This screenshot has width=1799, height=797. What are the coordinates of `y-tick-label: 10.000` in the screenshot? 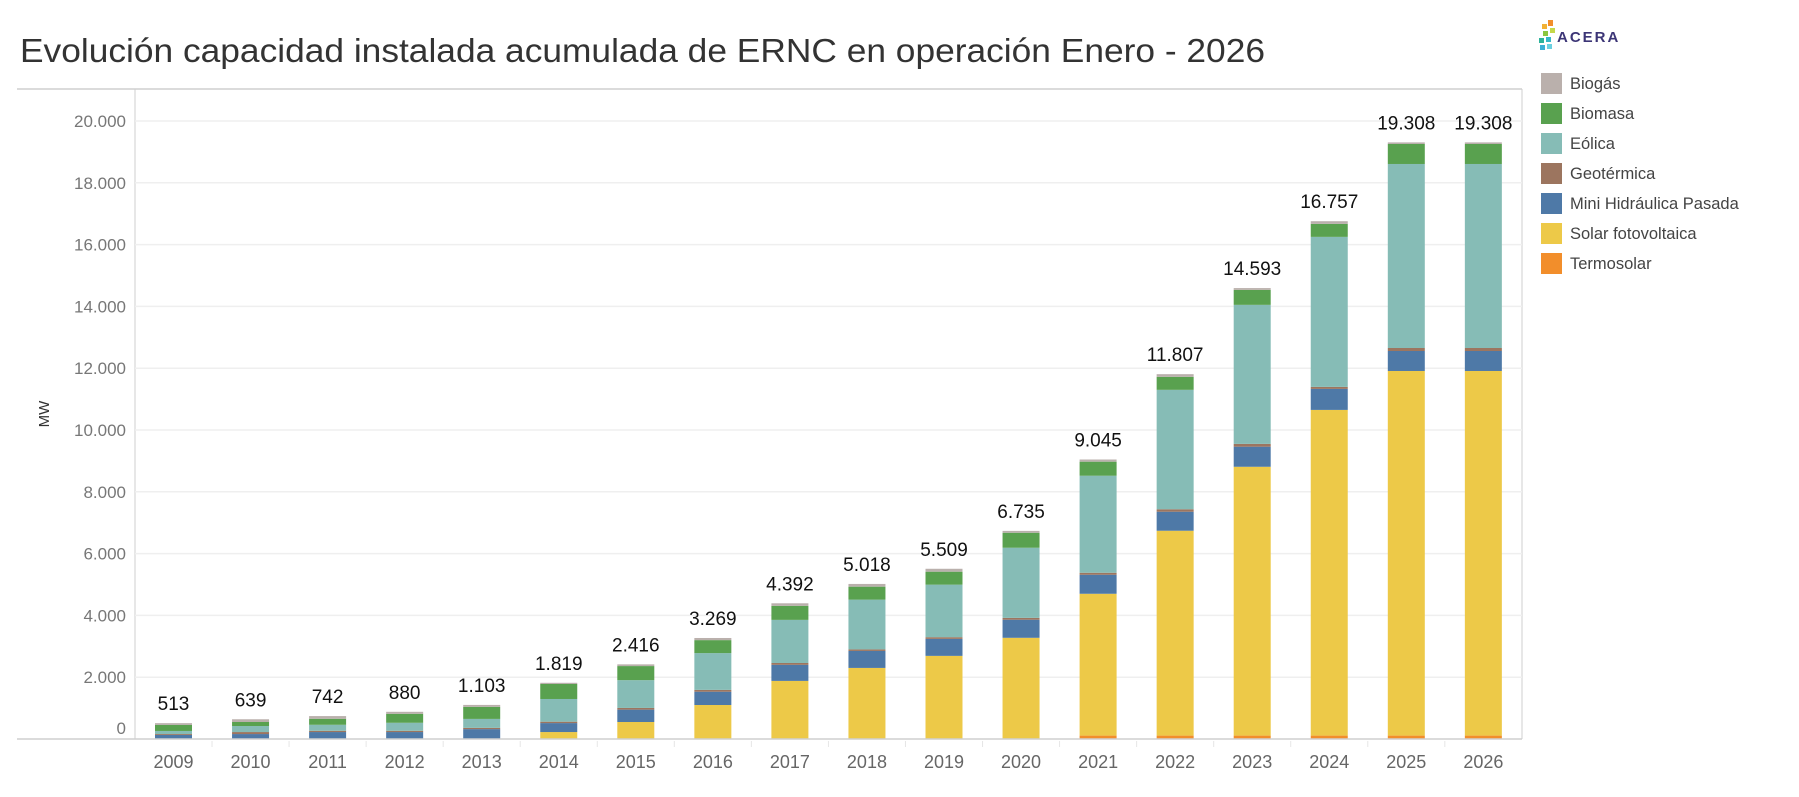 It's located at (100, 430).